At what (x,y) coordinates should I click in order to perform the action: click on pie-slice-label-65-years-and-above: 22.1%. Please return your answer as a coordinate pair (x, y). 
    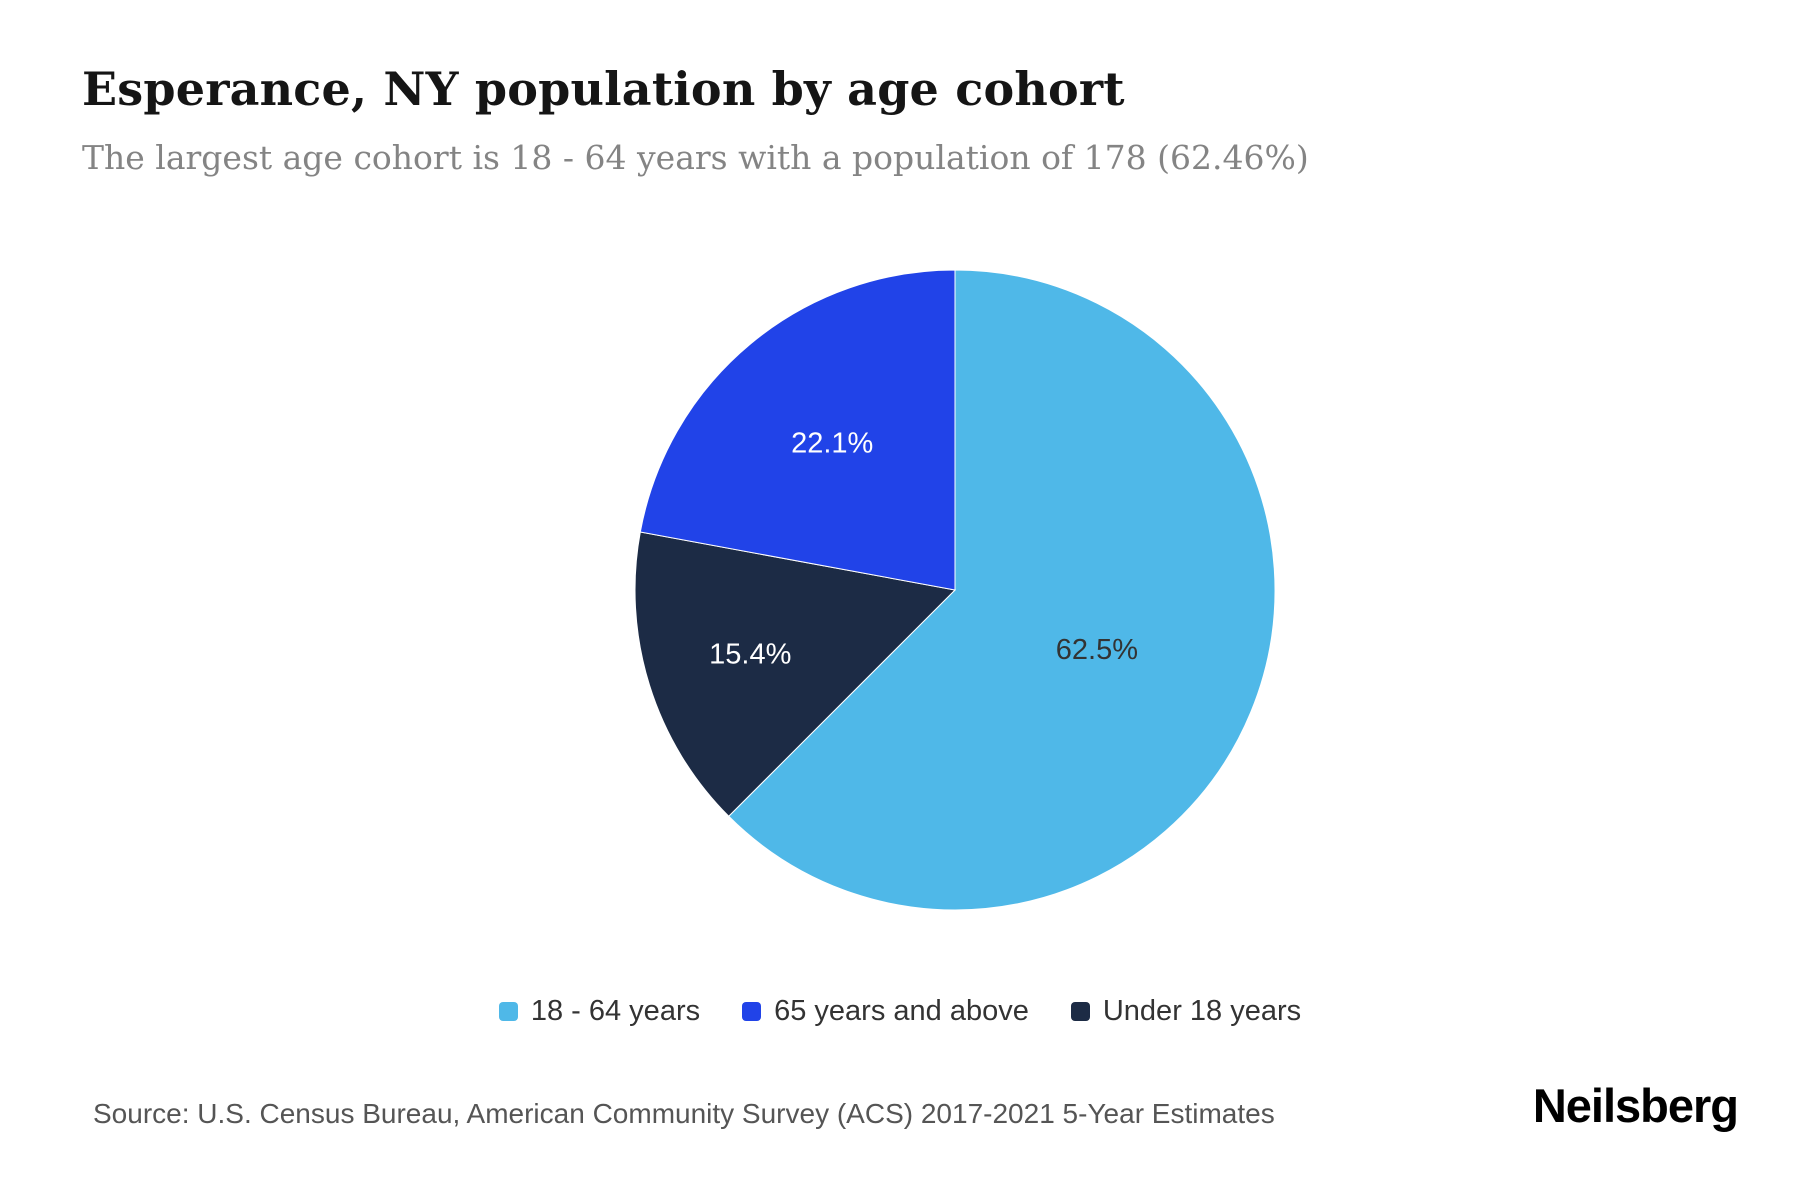
    Looking at the image, I should click on (832, 443).